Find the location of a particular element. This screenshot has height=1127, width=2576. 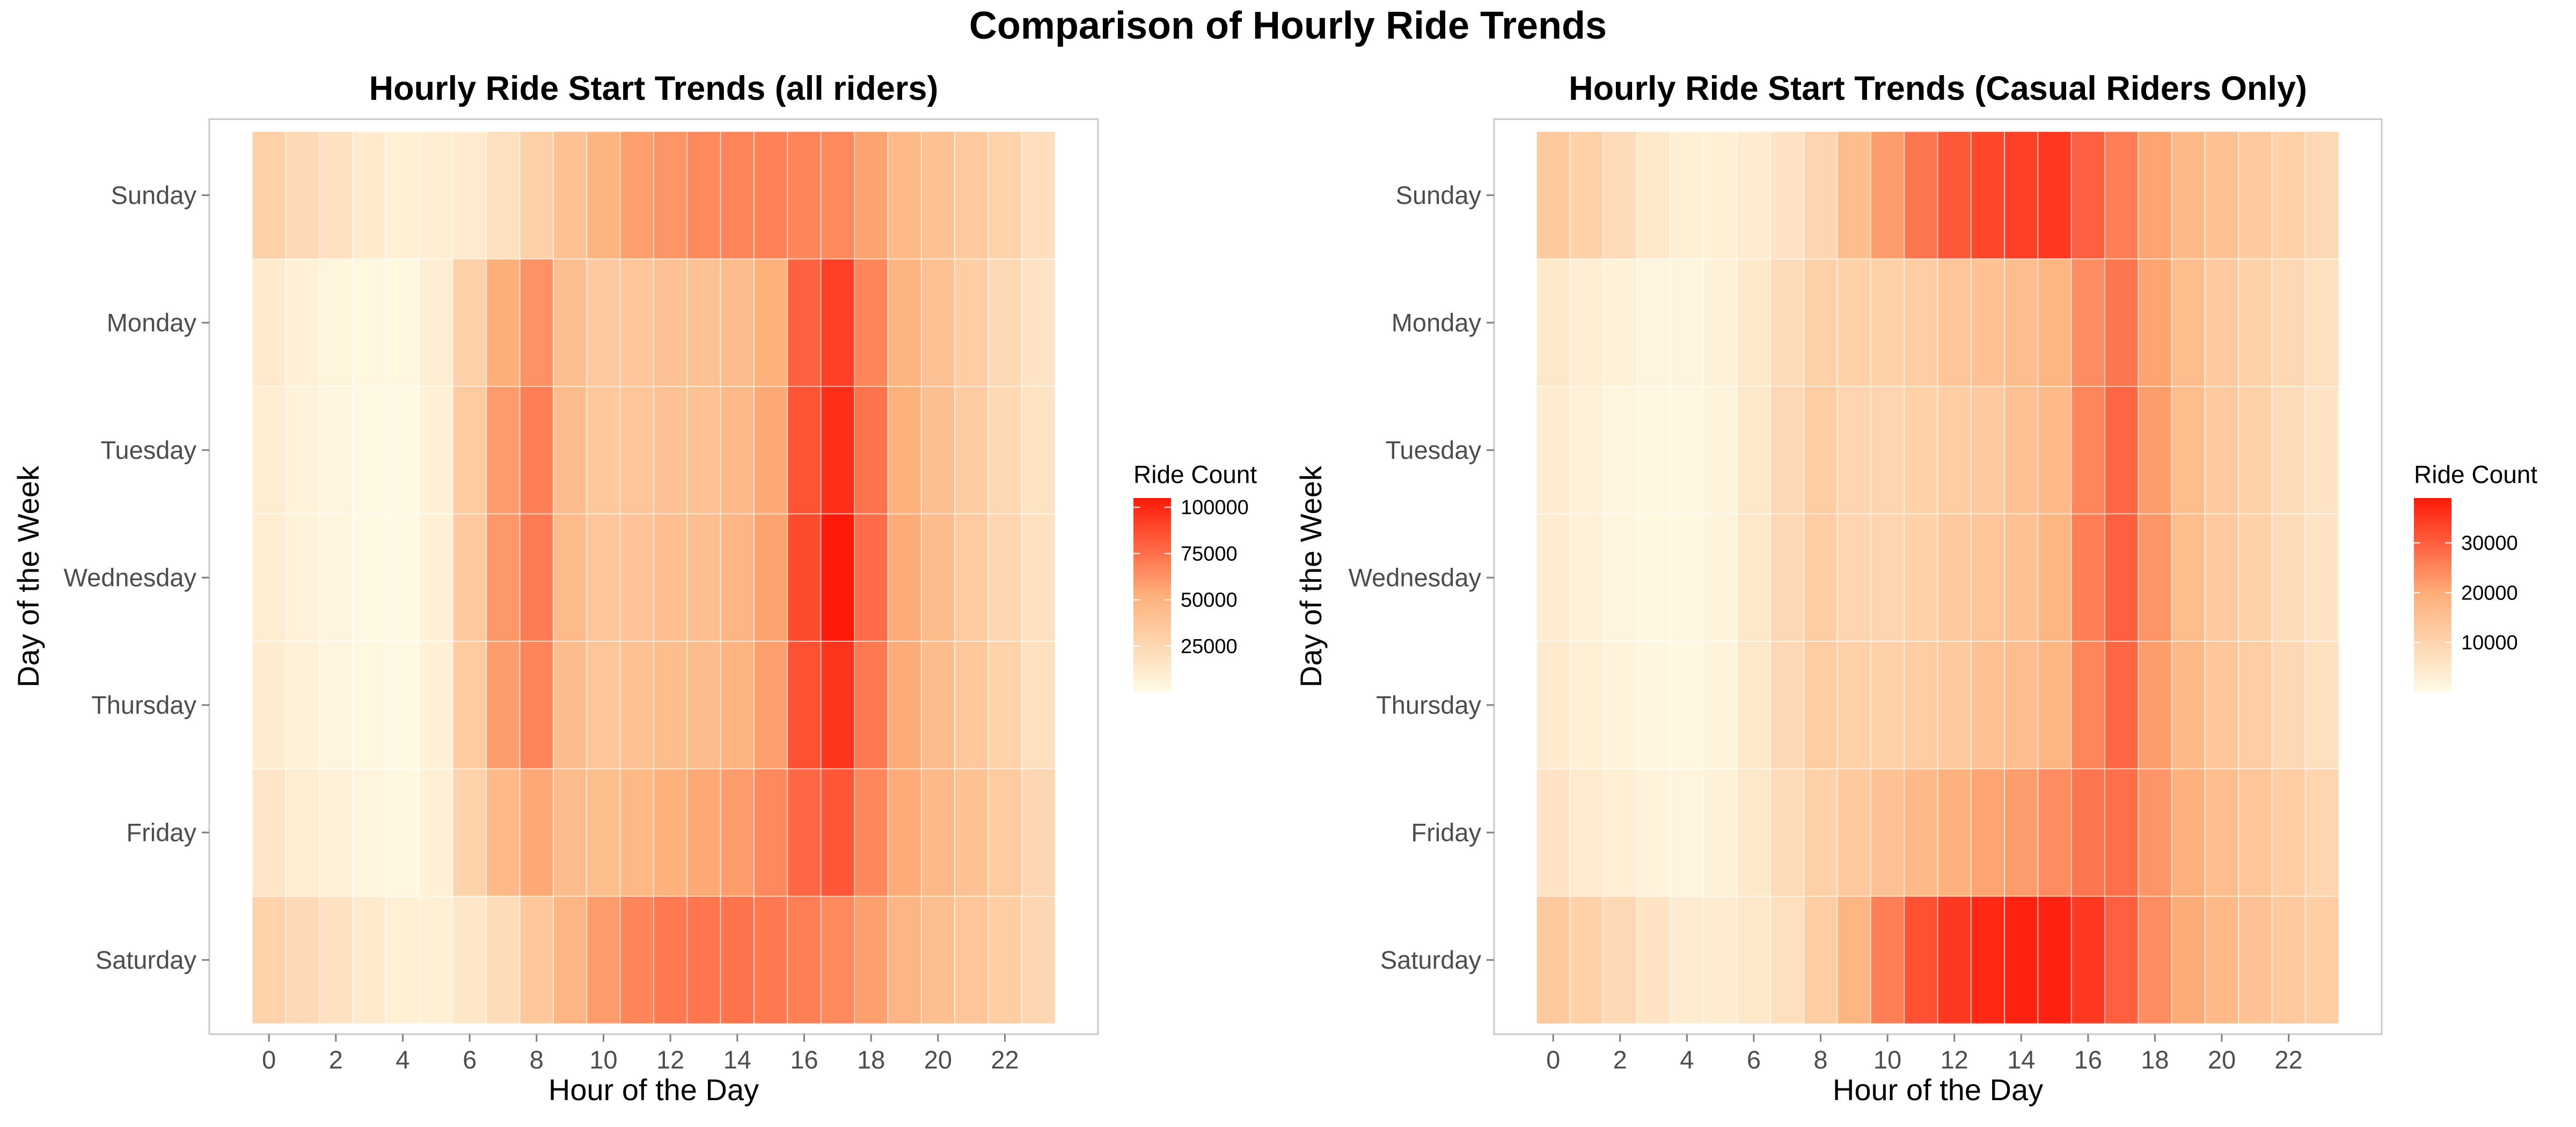

x-tick-label: 14 is located at coordinates (2021, 1059).